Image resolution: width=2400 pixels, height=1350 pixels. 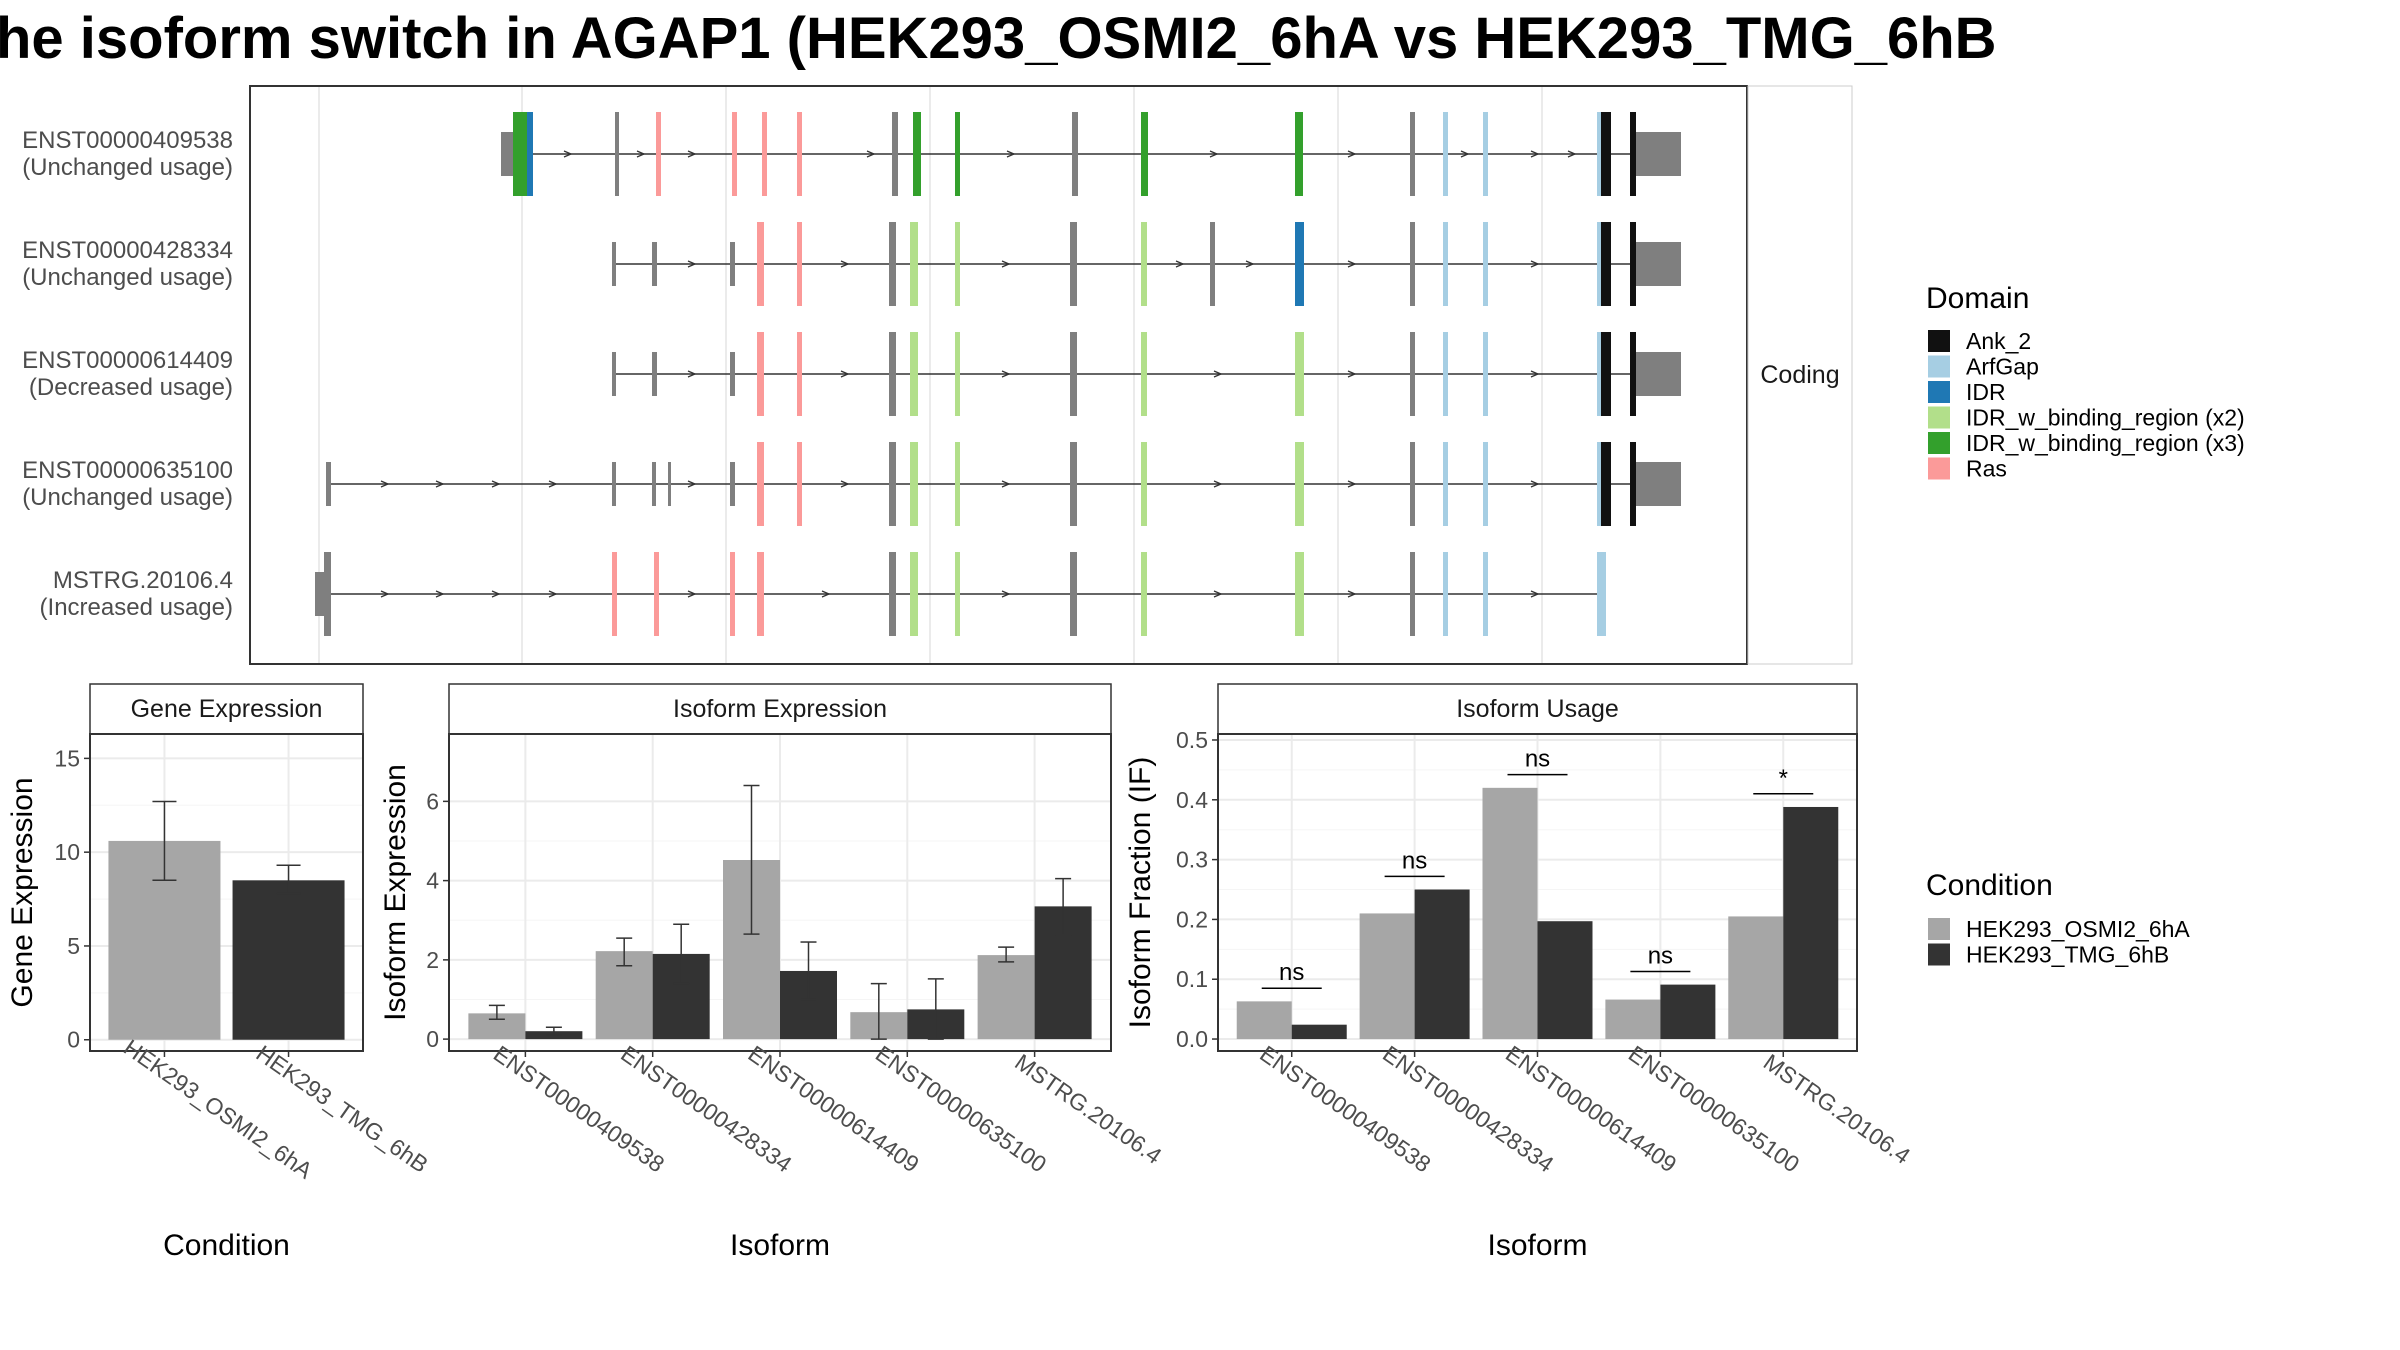 What do you see at coordinates (1192, 919) in the screenshot?
I see `y-tick-label: 0.2` at bounding box center [1192, 919].